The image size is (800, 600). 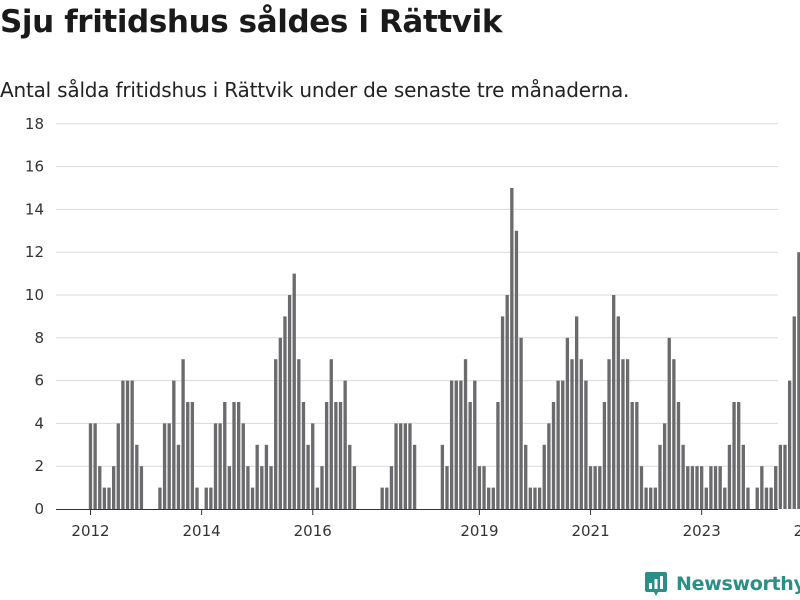 What do you see at coordinates (34, 252) in the screenshot?
I see `y-tick-label: 12` at bounding box center [34, 252].